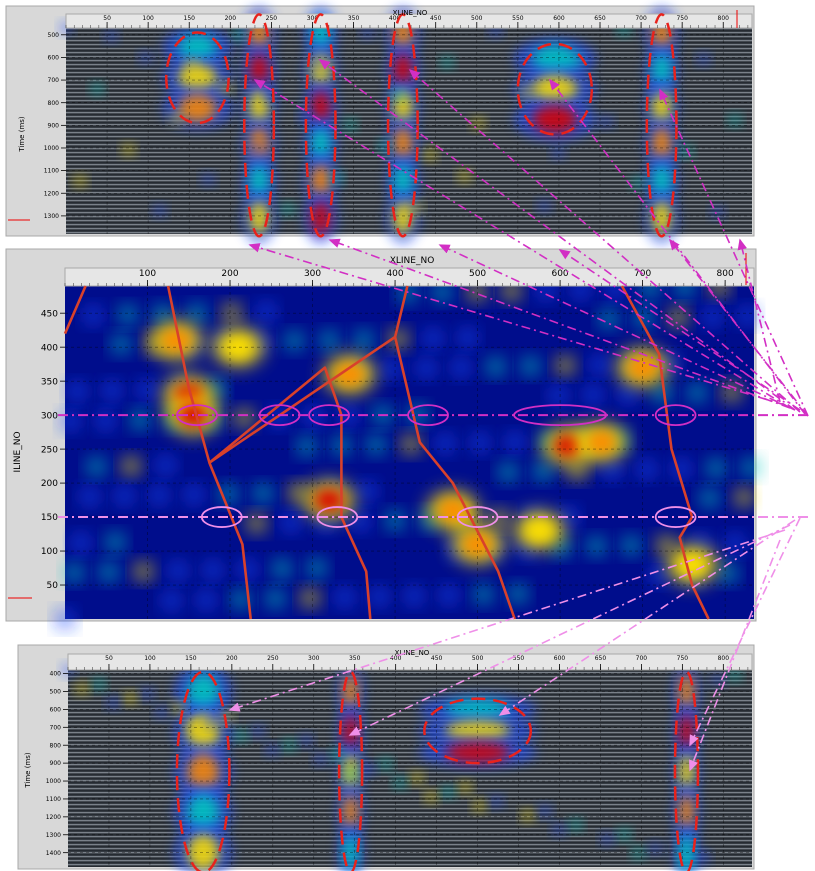 The height and width of the screenshot is (871, 815). I want to click on bot-x-tick-label: 650, so click(601, 658).